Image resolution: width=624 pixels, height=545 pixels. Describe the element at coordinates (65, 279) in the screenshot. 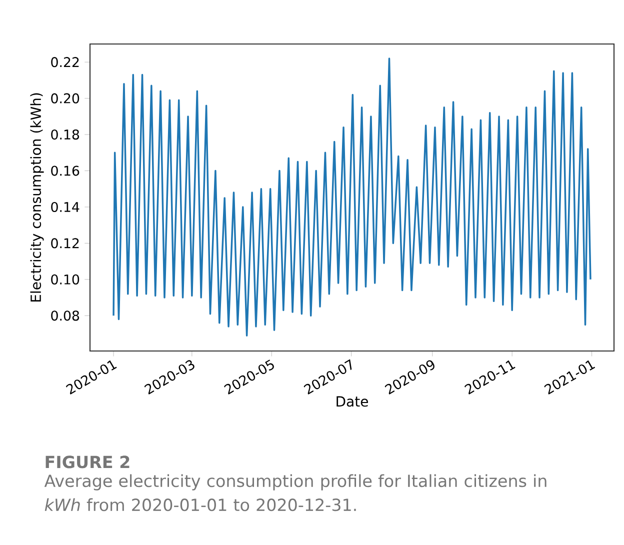

I see `y-tick-label: 0.10` at that location.